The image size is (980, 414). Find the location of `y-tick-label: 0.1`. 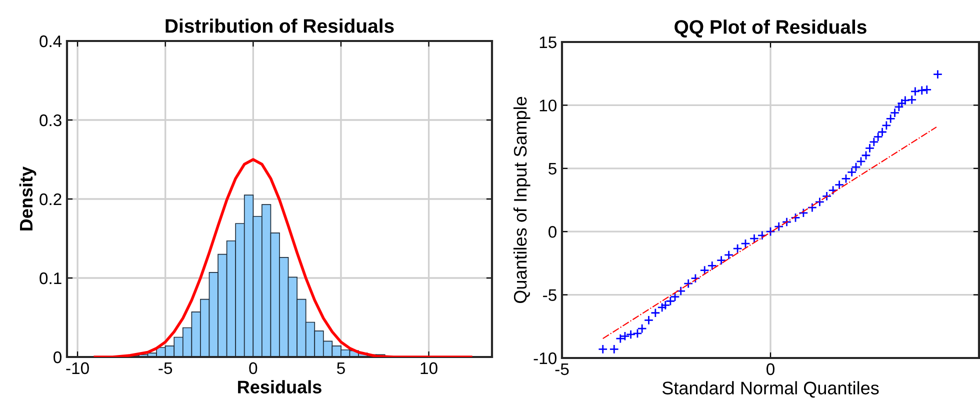

y-tick-label: 0.1 is located at coordinates (51, 278).